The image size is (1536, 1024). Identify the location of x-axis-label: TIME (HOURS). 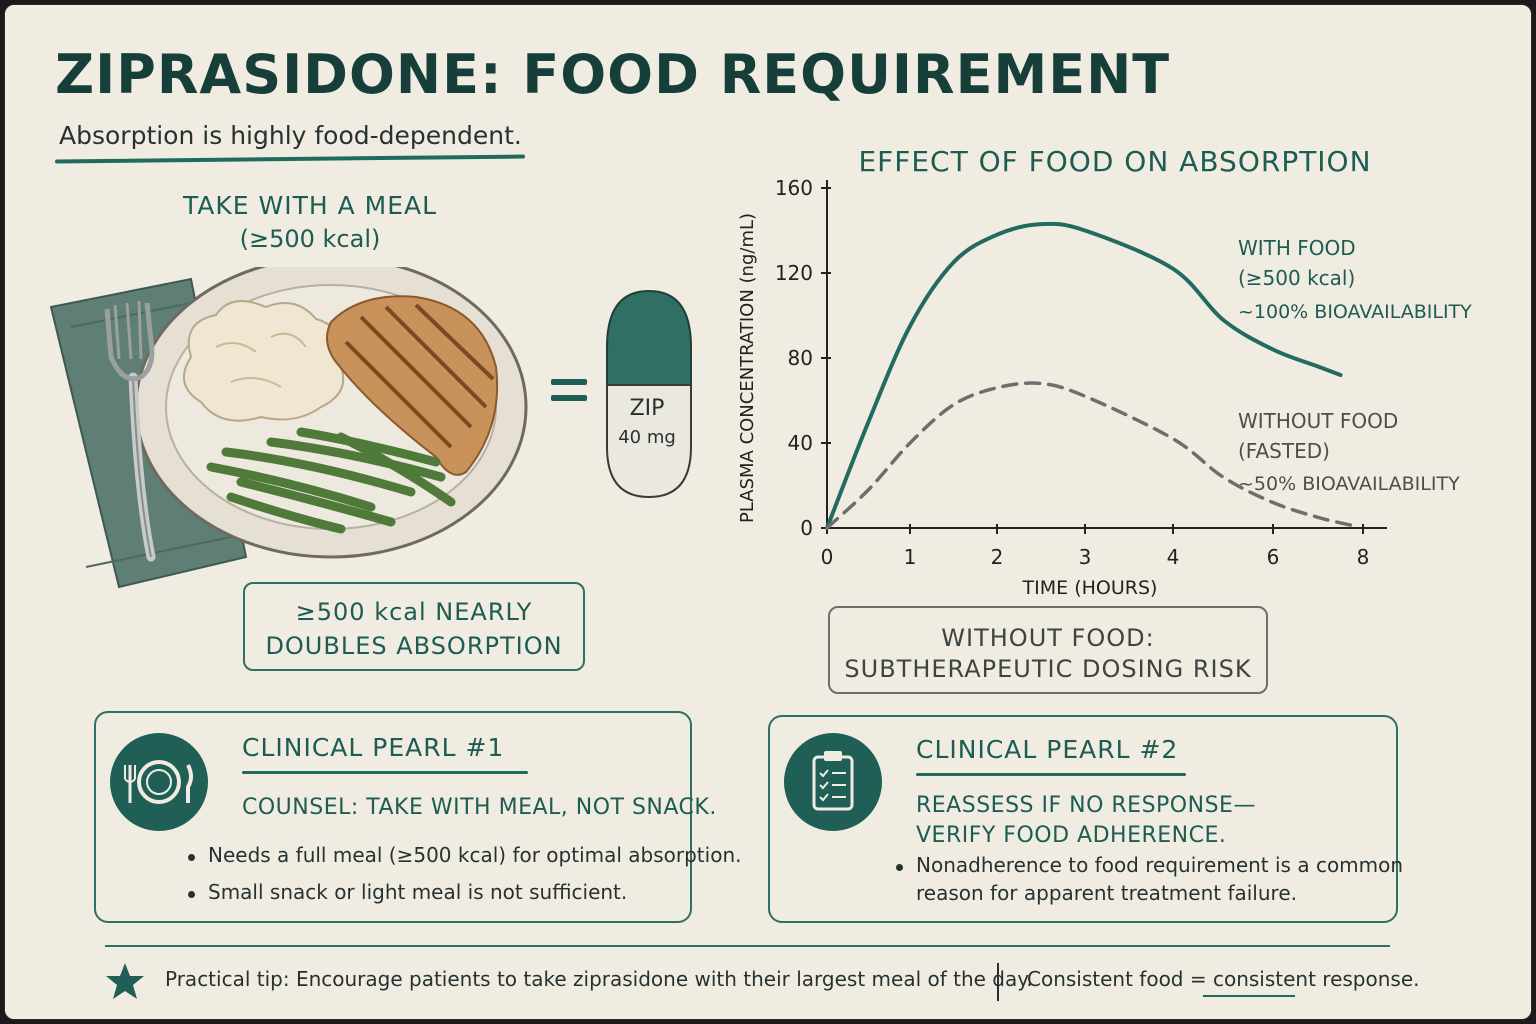
(1090, 588).